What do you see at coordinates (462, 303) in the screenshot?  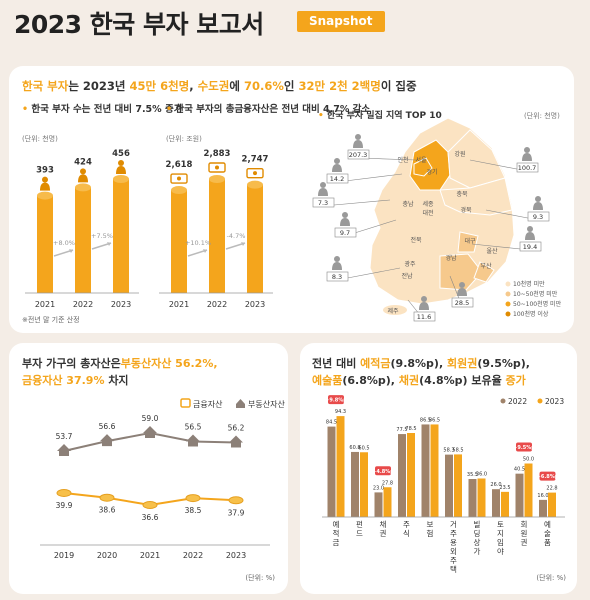 I see `region-value: 28.5` at bounding box center [462, 303].